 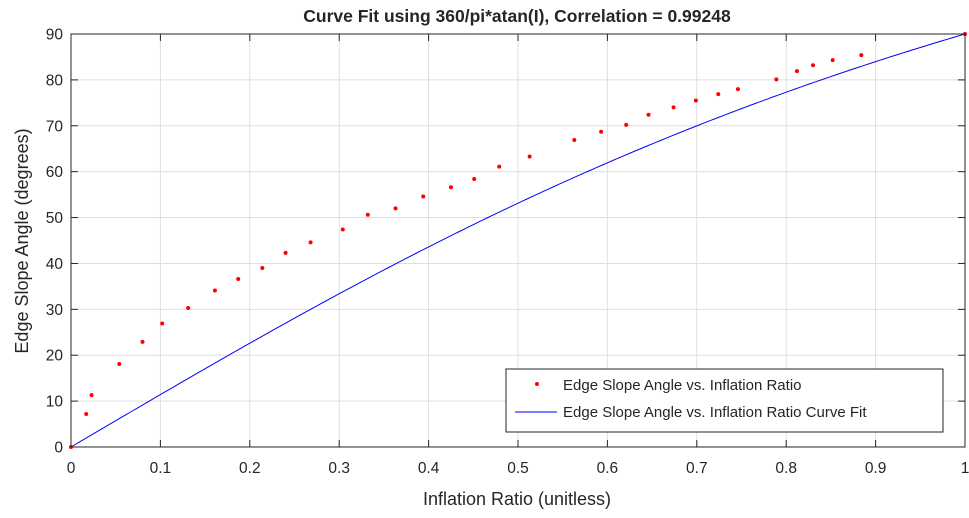 I want to click on x-tick-label: 0.5, so click(x=518, y=468).